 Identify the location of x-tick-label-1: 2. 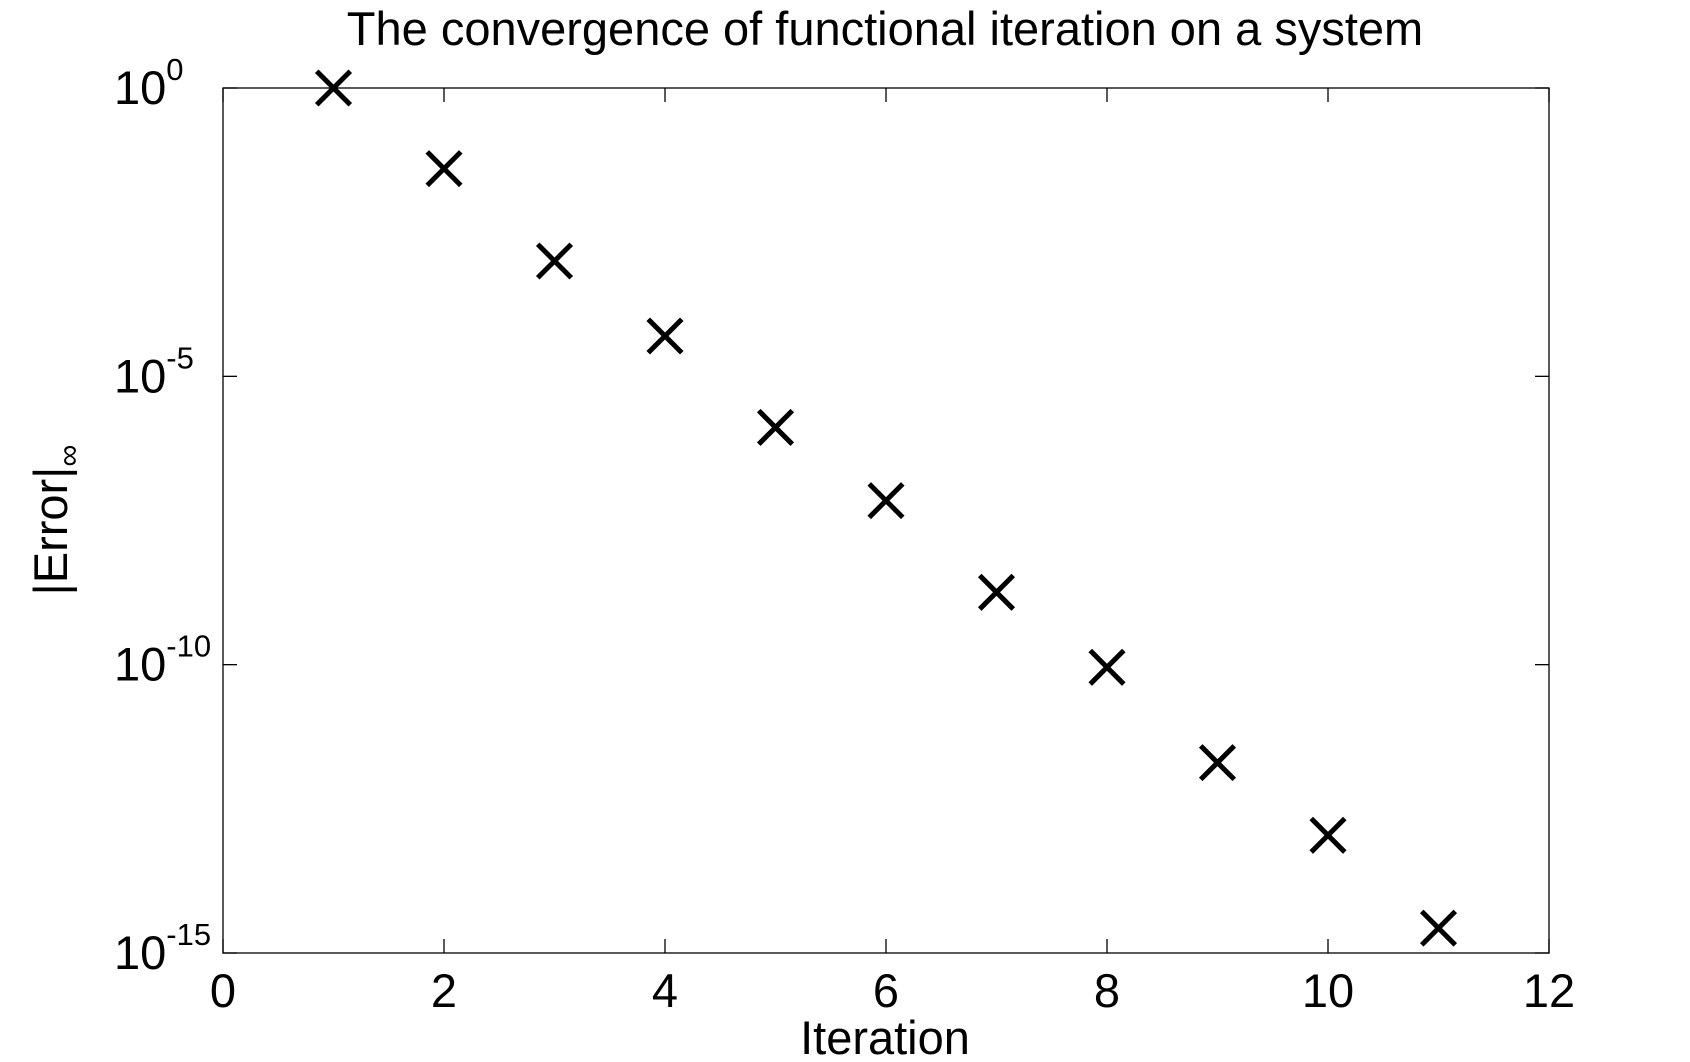
(444, 990).